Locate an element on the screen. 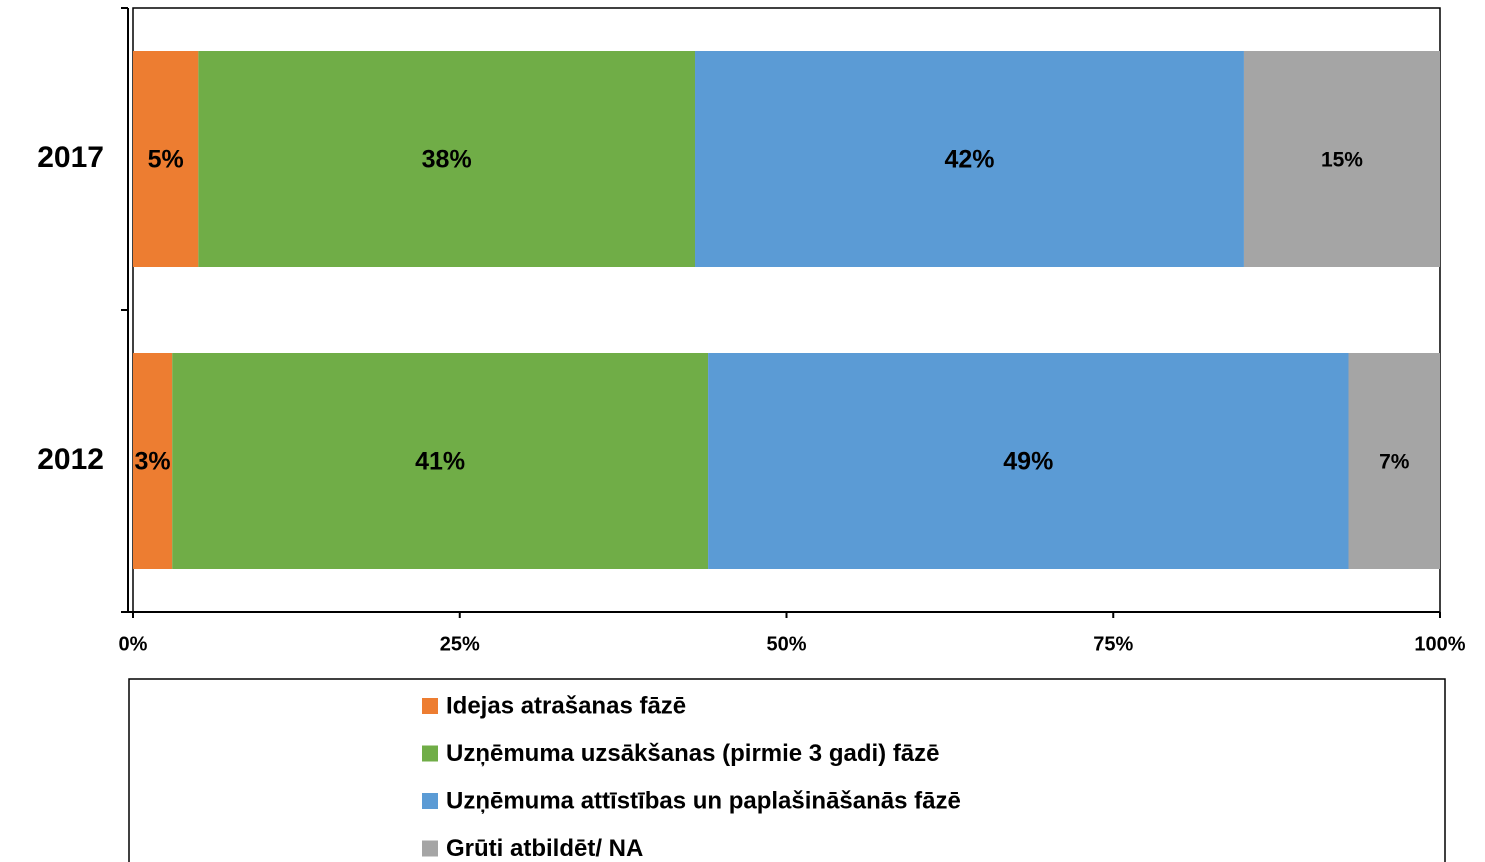 This screenshot has width=1485, height=862. data-label: 49% is located at coordinates (1028, 462).